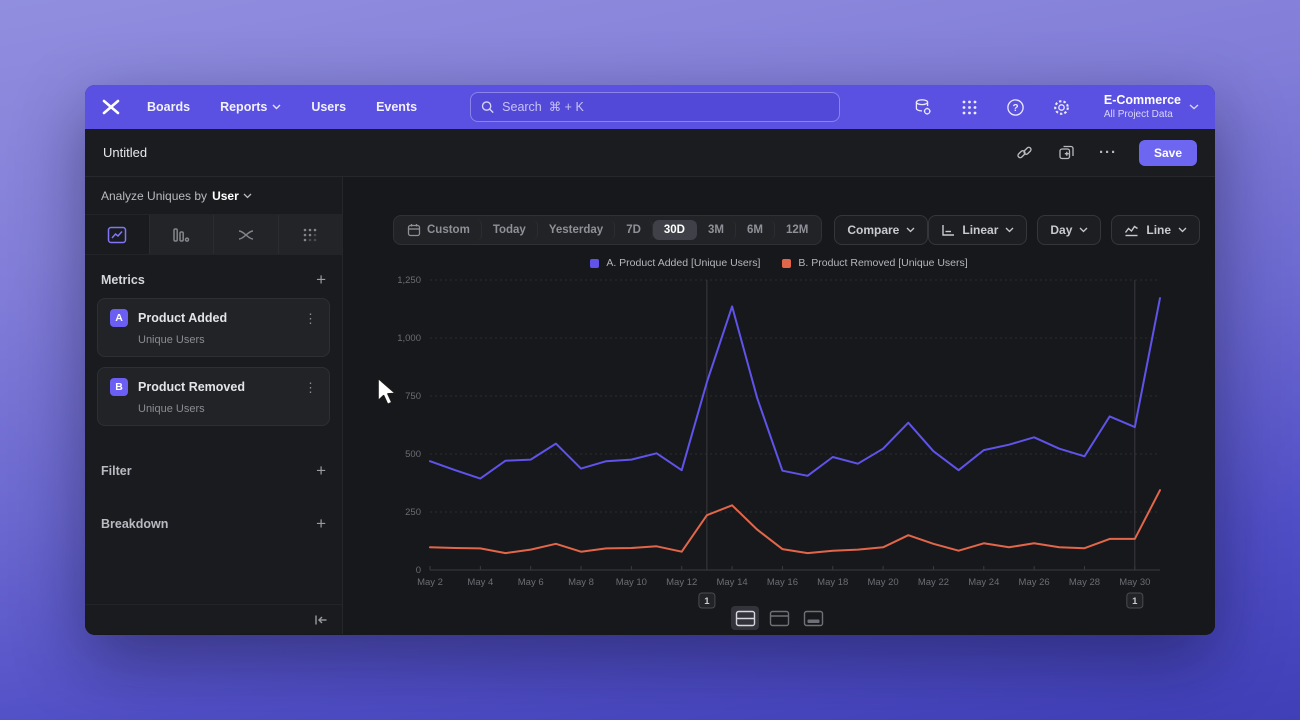  I want to click on sidebar-footer, so click(213, 619).